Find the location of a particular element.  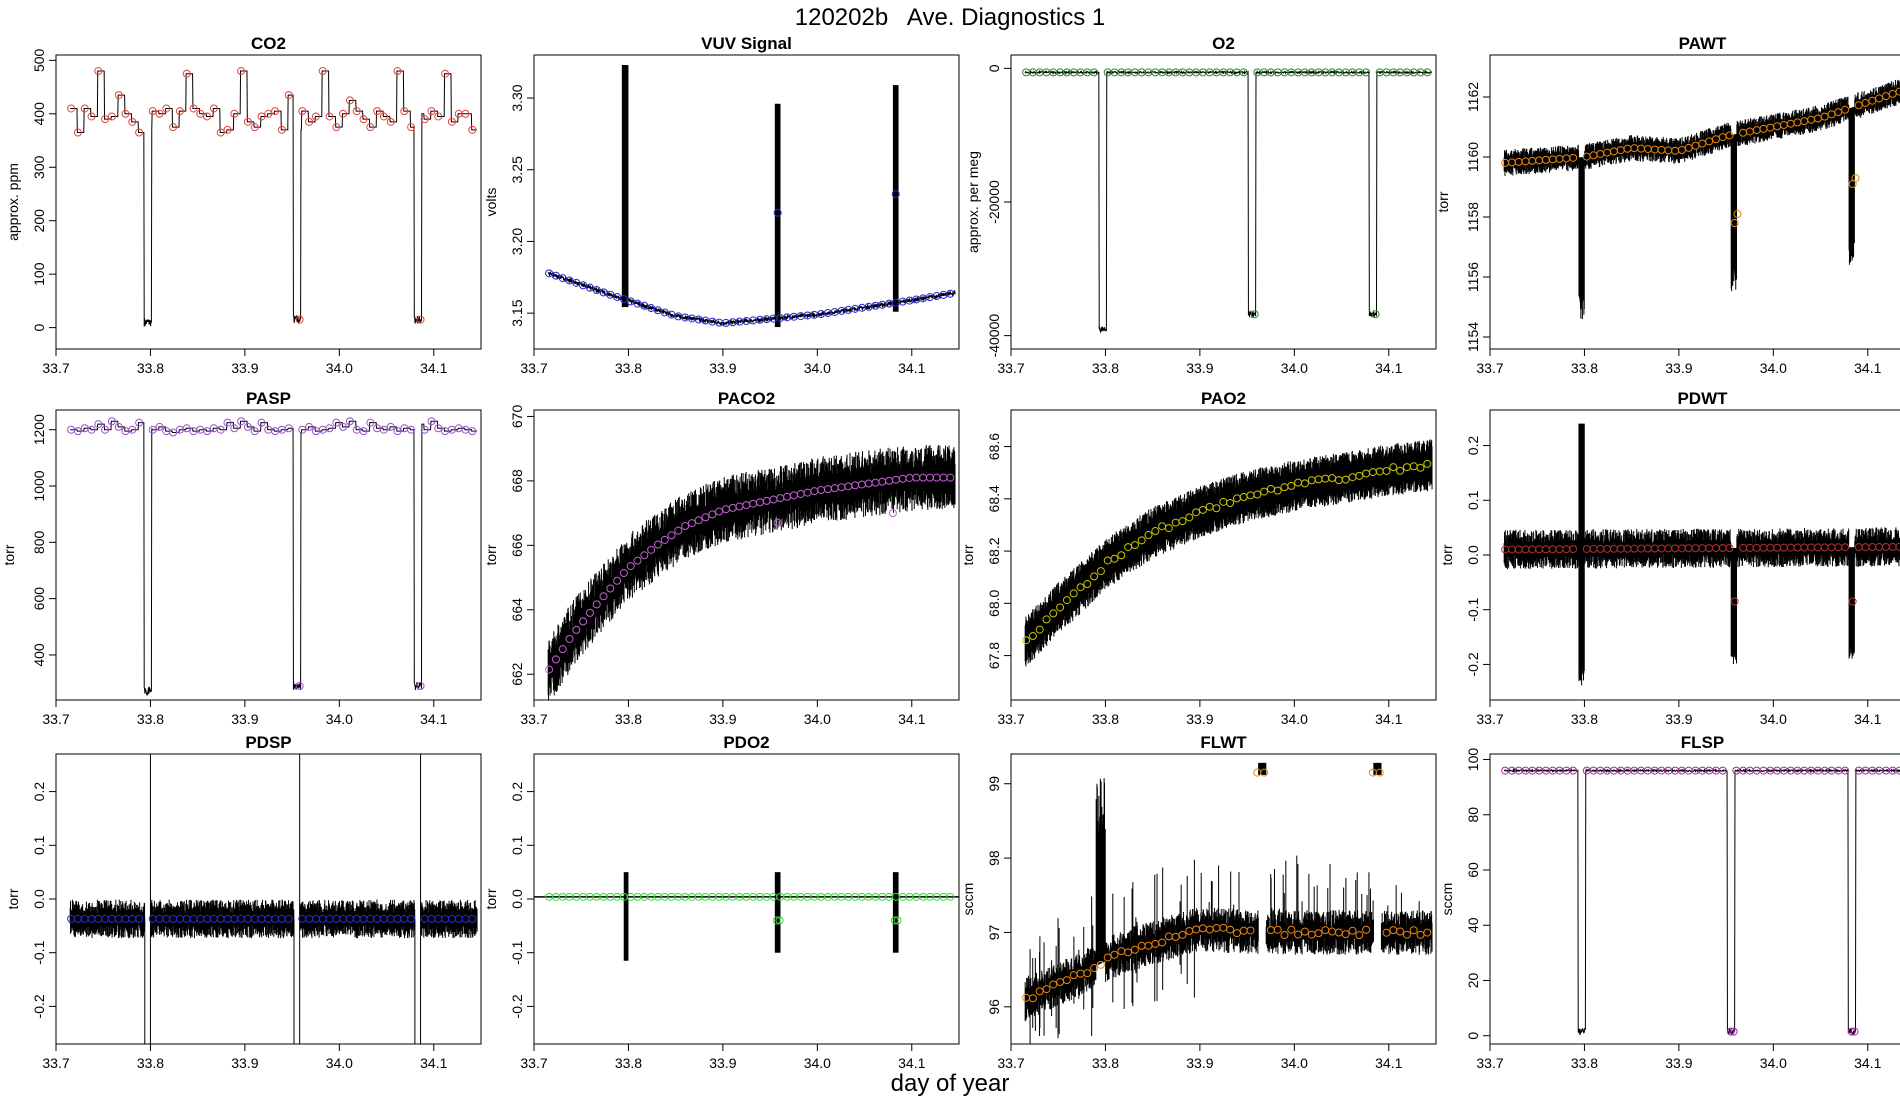

y-tick-label: 0.1 is located at coordinates (1473, 500).